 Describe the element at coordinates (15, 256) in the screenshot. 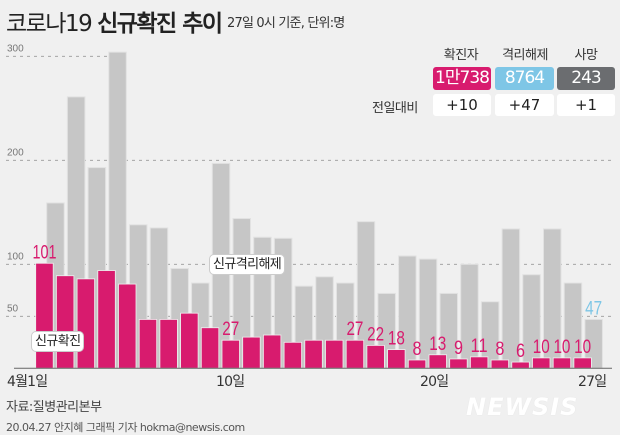

I see `y-tick-label: 100` at that location.